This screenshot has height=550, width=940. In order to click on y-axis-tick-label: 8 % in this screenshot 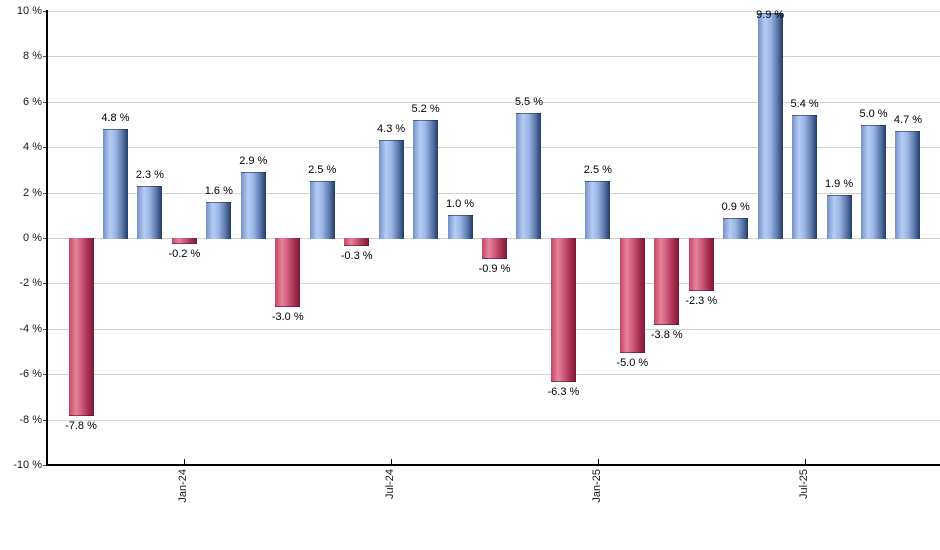, I will do `click(32, 56)`.